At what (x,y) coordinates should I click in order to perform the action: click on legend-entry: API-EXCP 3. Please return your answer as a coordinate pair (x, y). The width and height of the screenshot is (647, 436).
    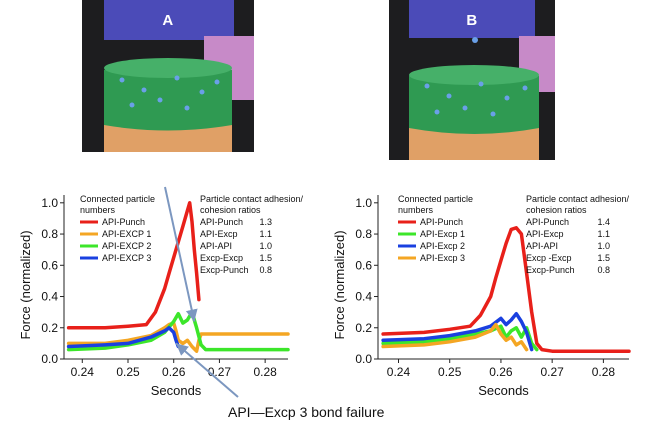
    Looking at the image, I should click on (126, 258).